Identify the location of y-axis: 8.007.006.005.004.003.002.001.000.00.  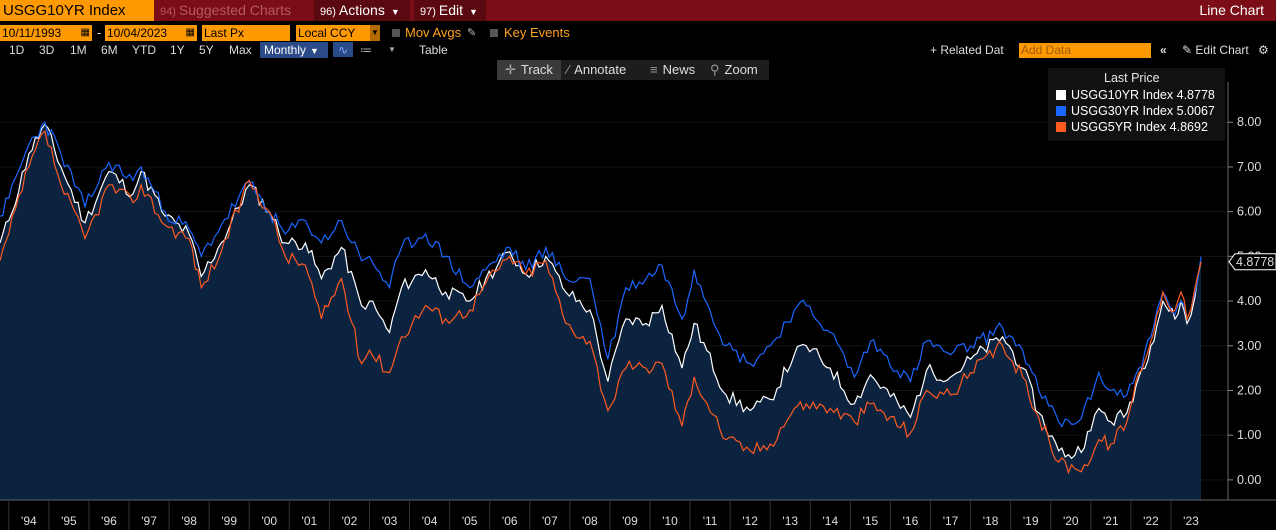
(1244, 301).